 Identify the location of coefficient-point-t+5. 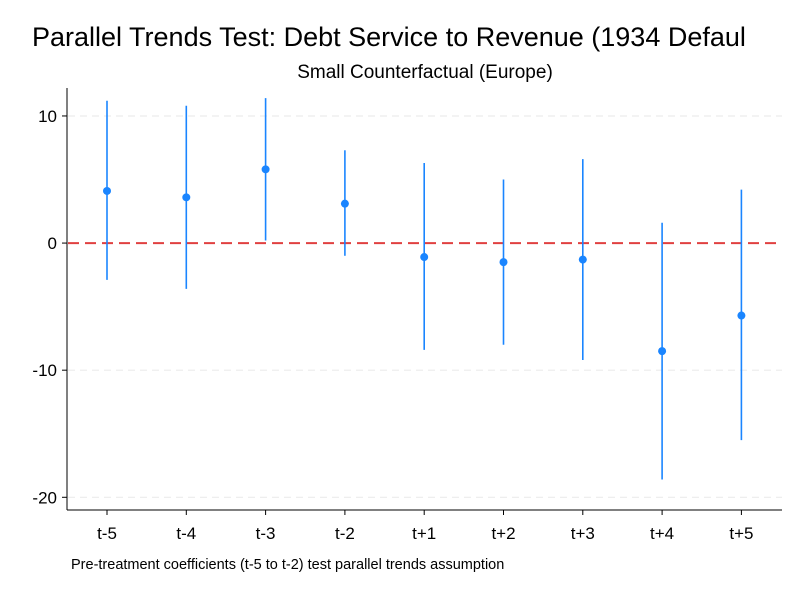
(741, 315).